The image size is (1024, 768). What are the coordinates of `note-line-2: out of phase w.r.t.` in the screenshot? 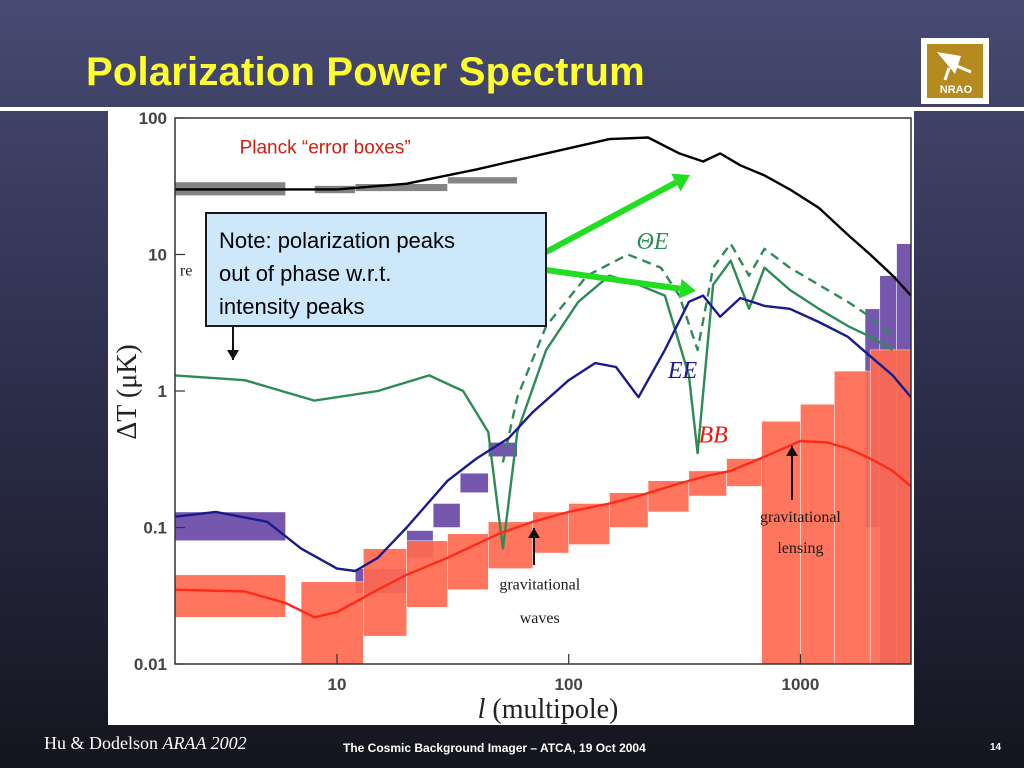 It's located at (305, 273).